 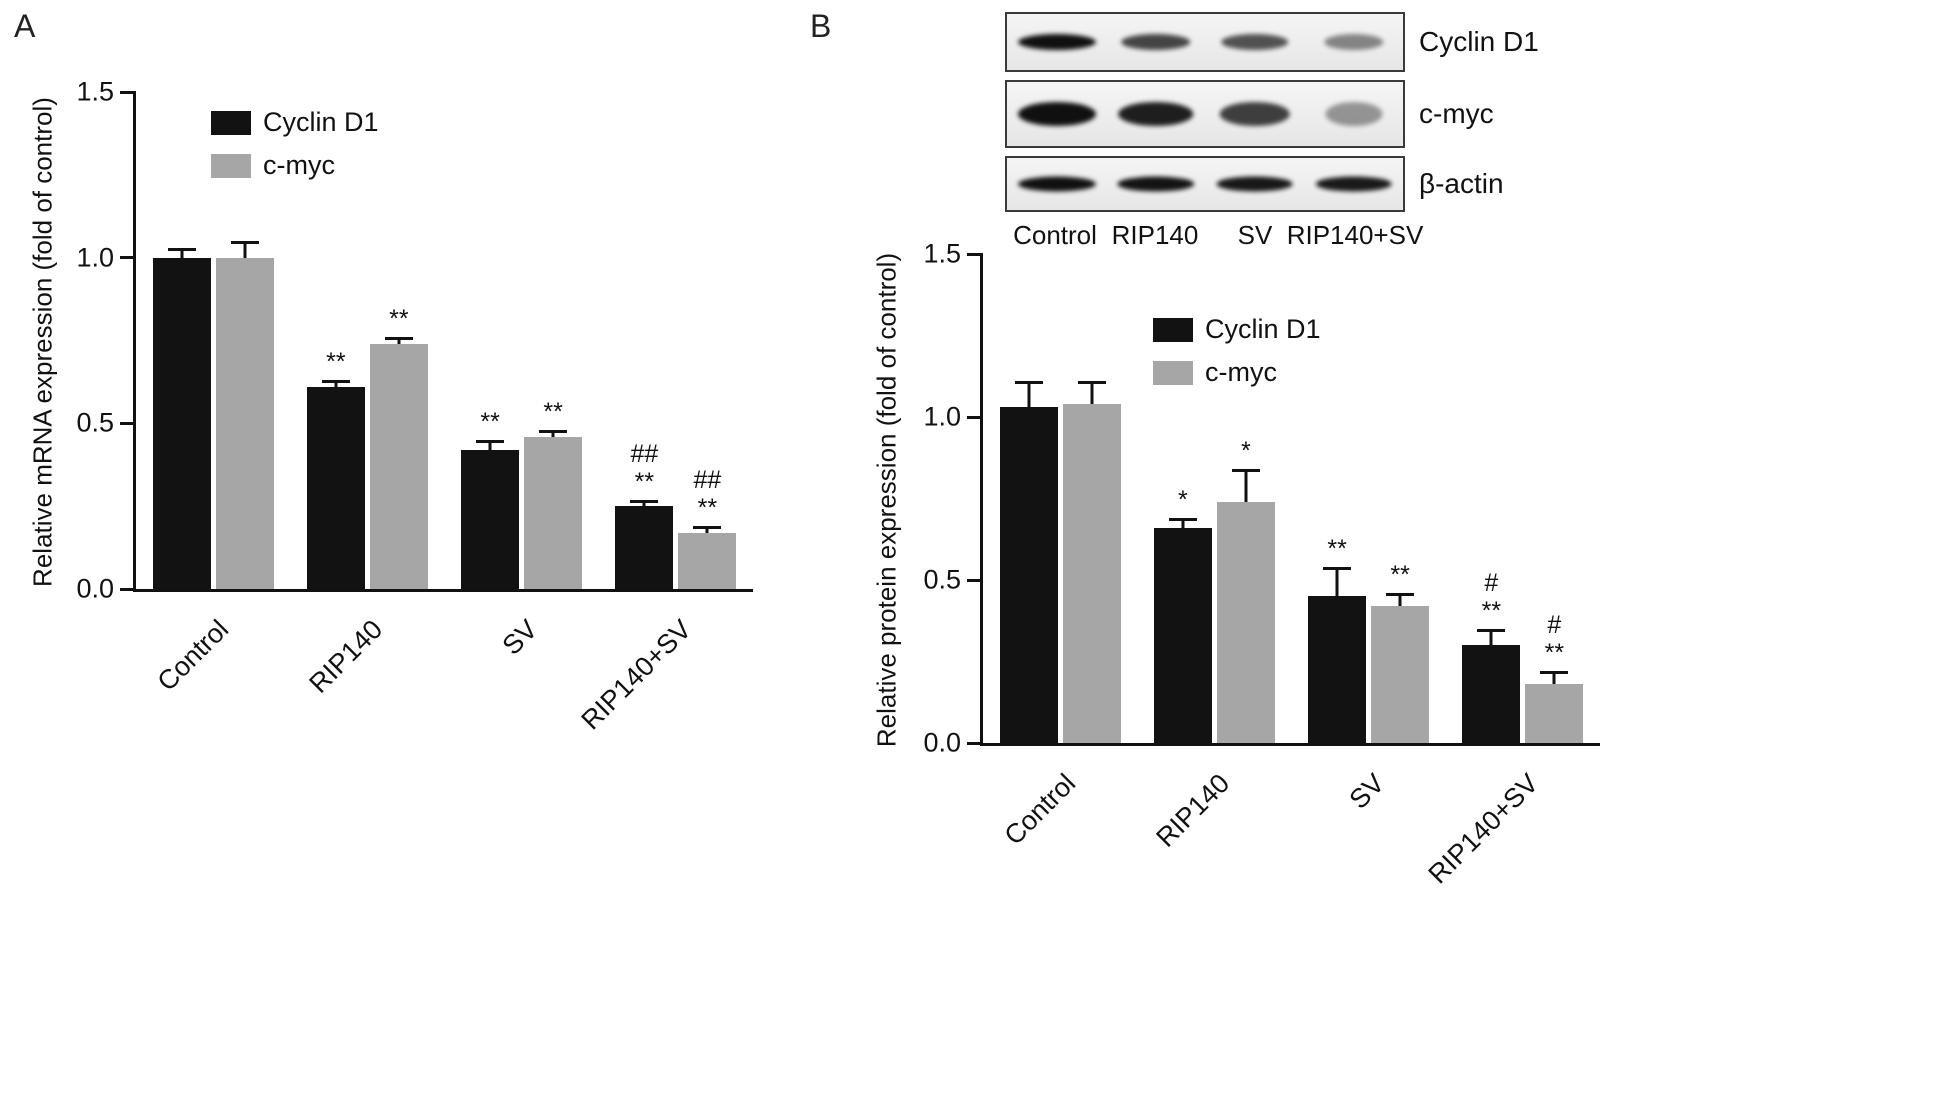 What do you see at coordinates (193, 655) in the screenshot?
I see `x-tick-label: Control` at bounding box center [193, 655].